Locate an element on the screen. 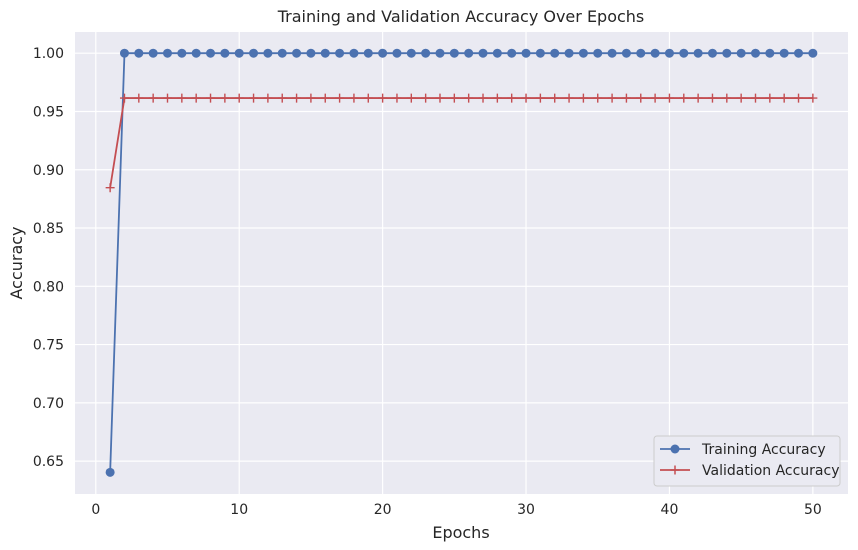 This screenshot has height=550, width=858. y-tick-label: 0.85 is located at coordinates (48, 229).